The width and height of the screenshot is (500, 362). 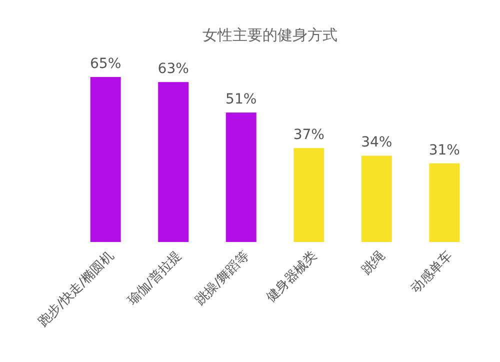 I want to click on x-tick-label: 跑步/快走/椭圆机, so click(x=76, y=289).